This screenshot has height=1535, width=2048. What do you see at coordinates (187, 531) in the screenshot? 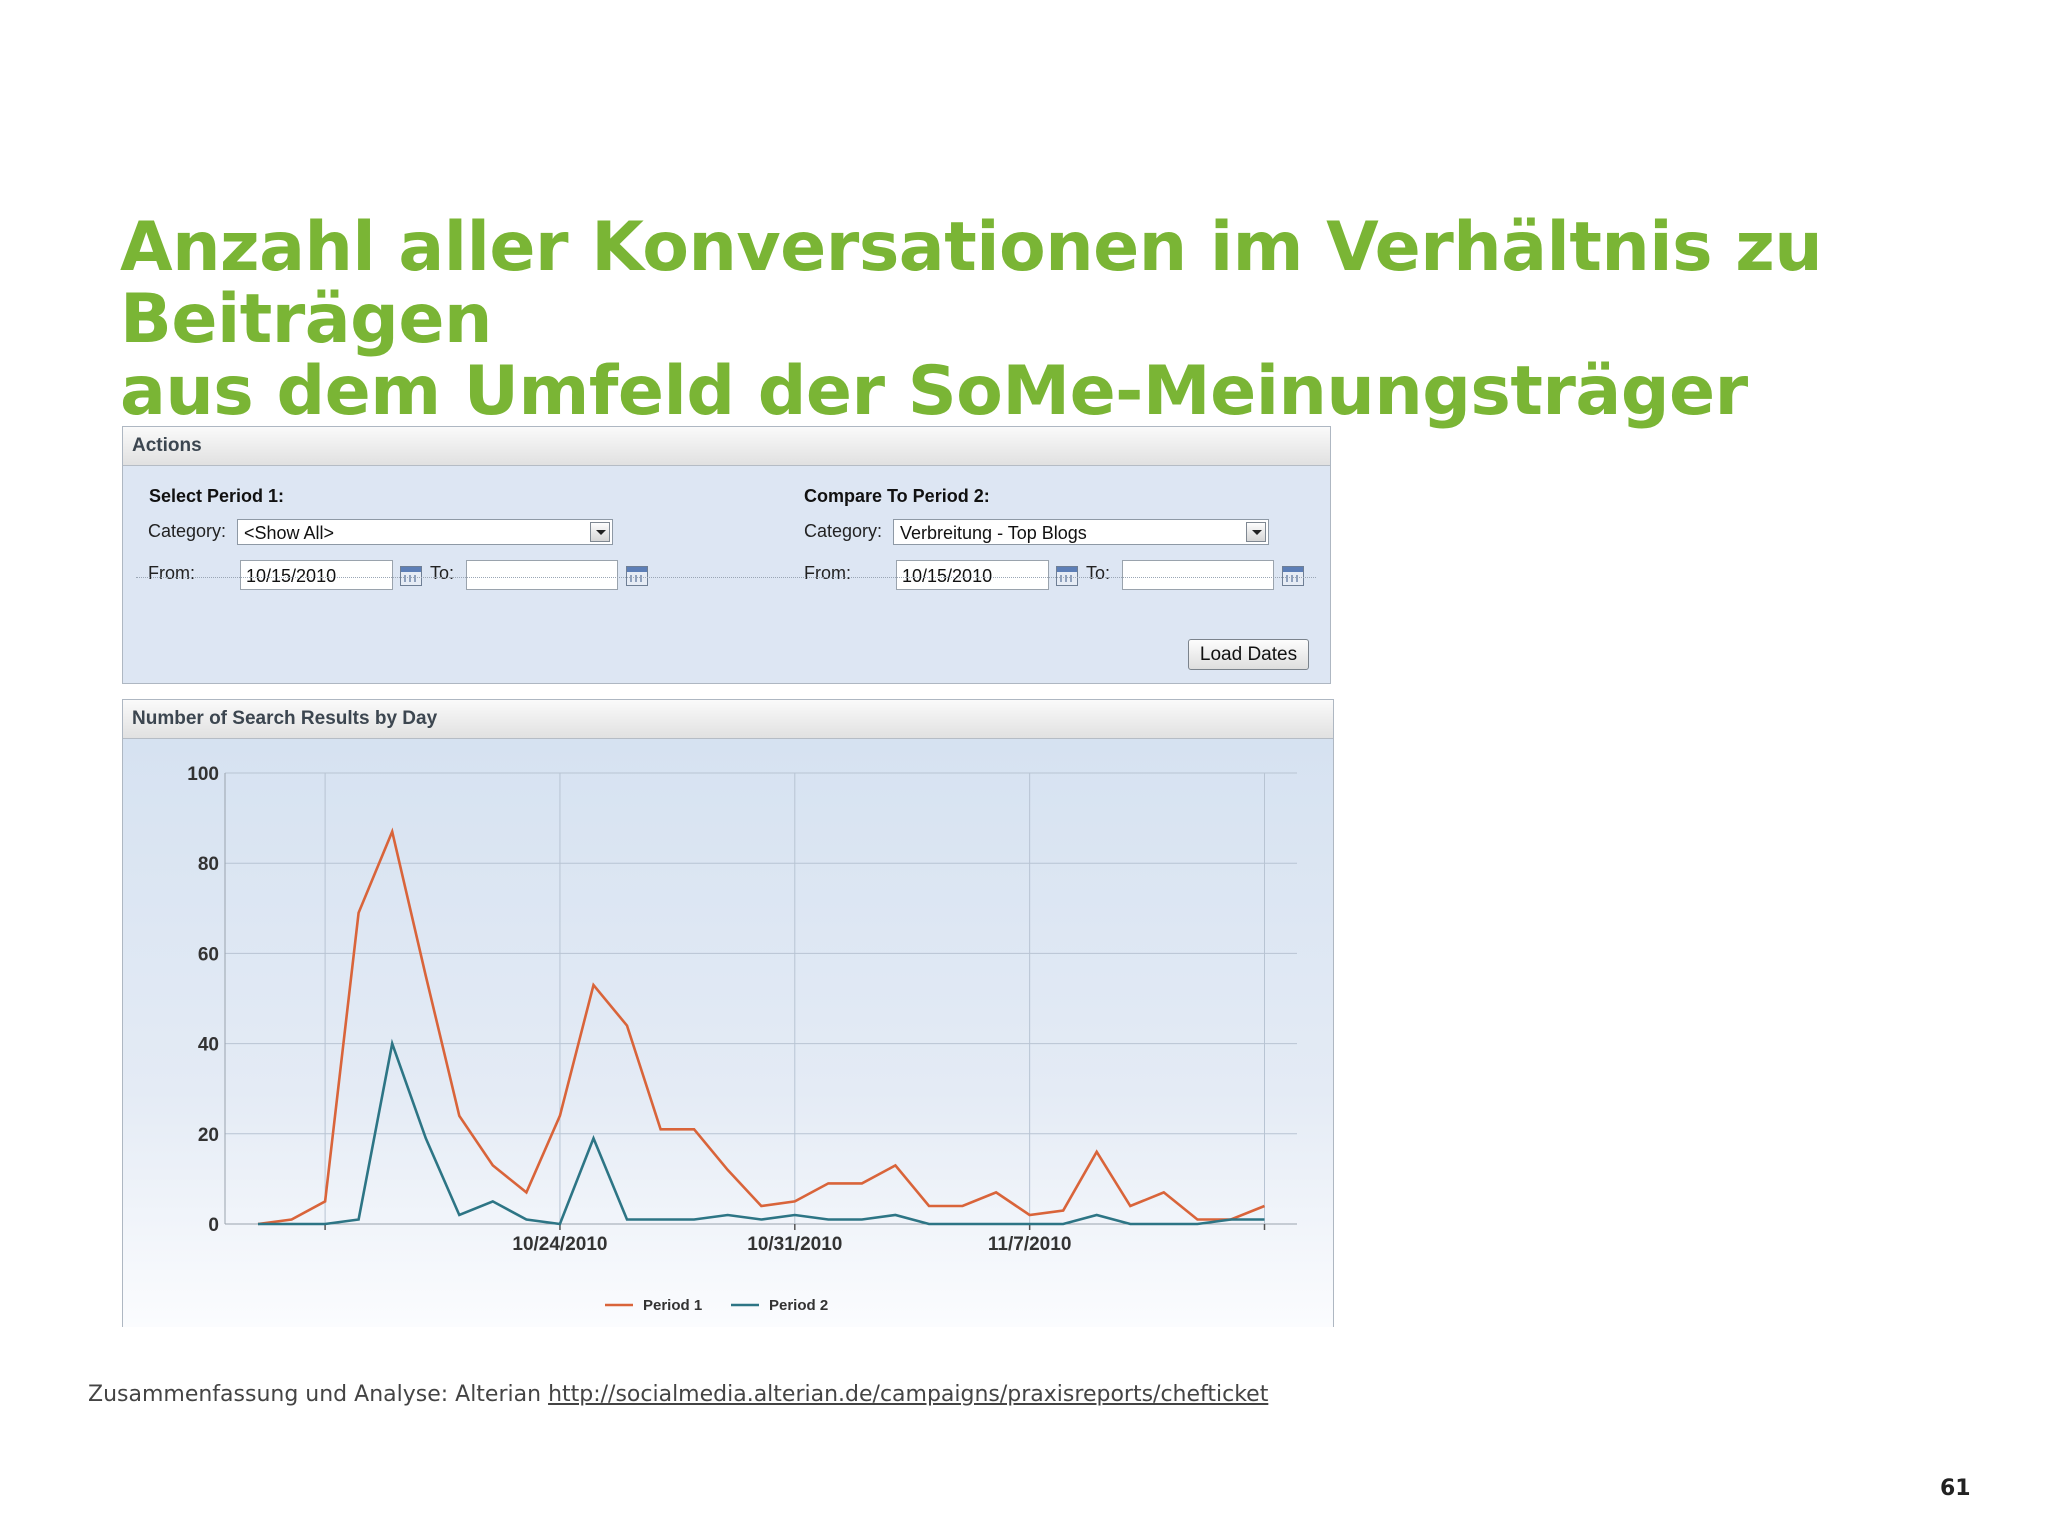
I see `period1-category-label: Category:` at bounding box center [187, 531].